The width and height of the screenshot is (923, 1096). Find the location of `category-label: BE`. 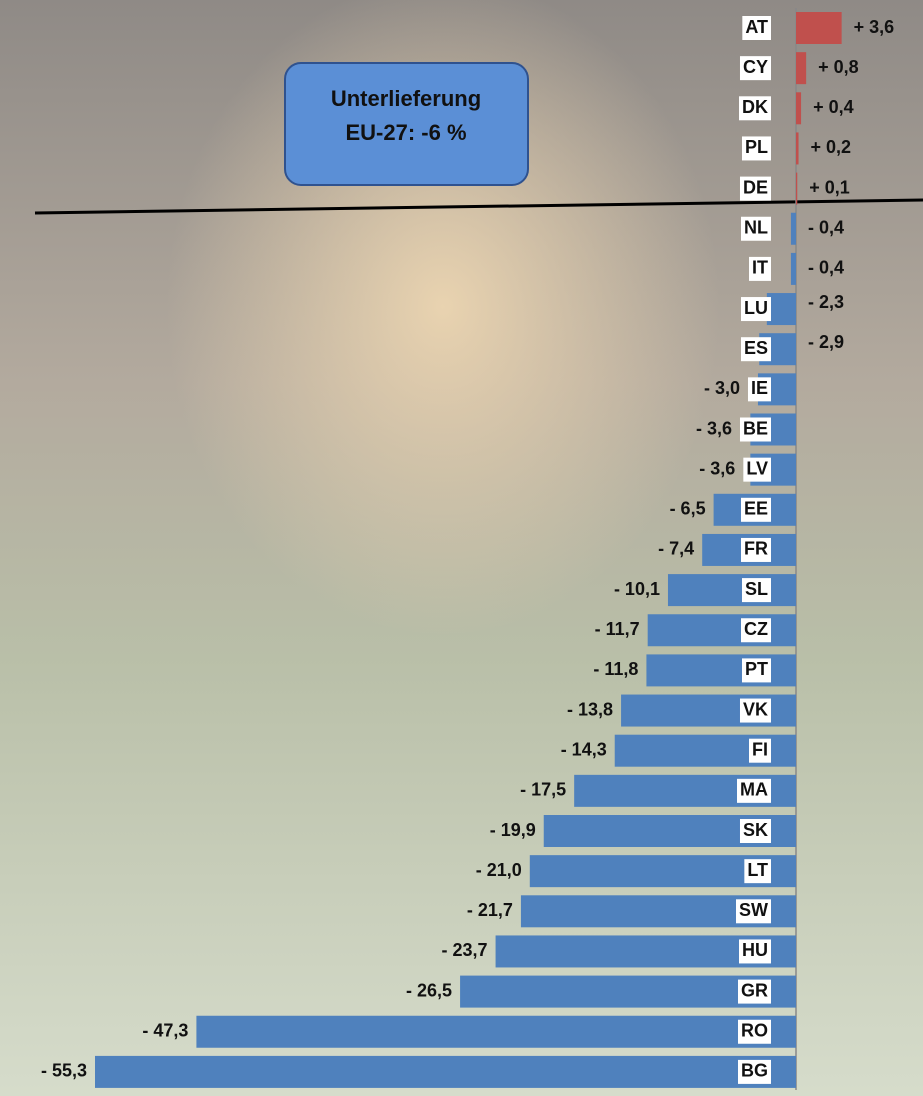

category-label: BE is located at coordinates (755, 428).